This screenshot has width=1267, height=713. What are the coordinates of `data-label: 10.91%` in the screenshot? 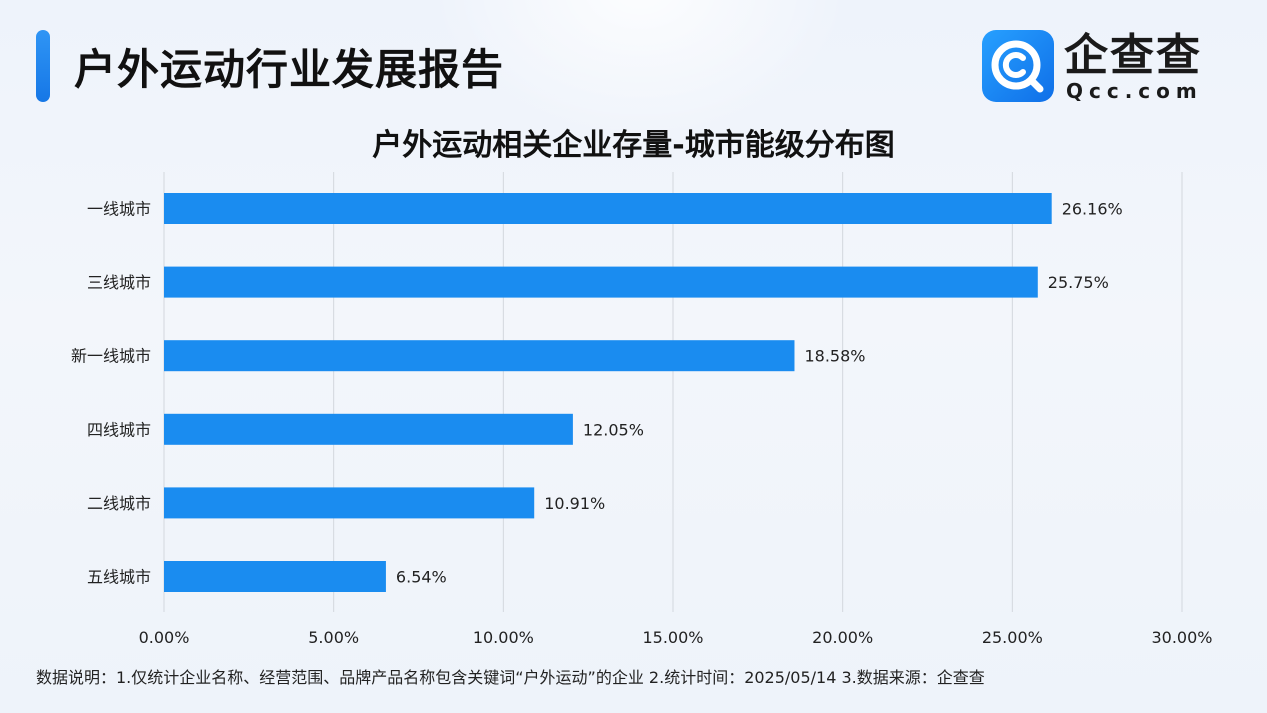 It's located at (574, 503).